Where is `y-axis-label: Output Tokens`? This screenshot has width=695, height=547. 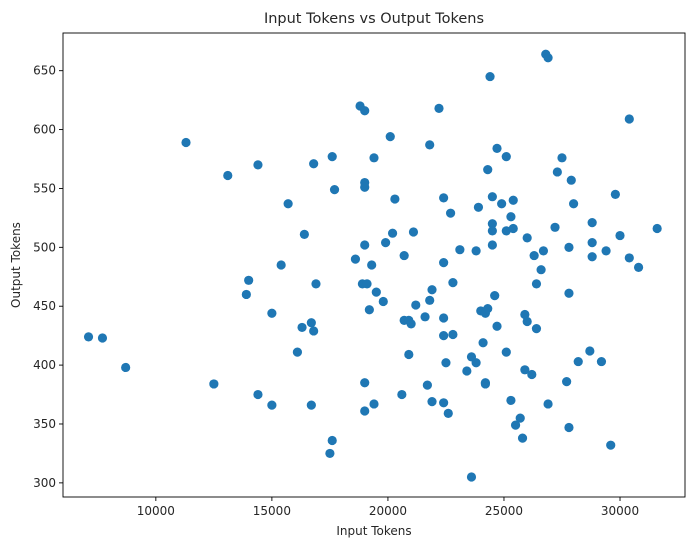
y-axis-label: Output Tokens is located at coordinates (16, 265).